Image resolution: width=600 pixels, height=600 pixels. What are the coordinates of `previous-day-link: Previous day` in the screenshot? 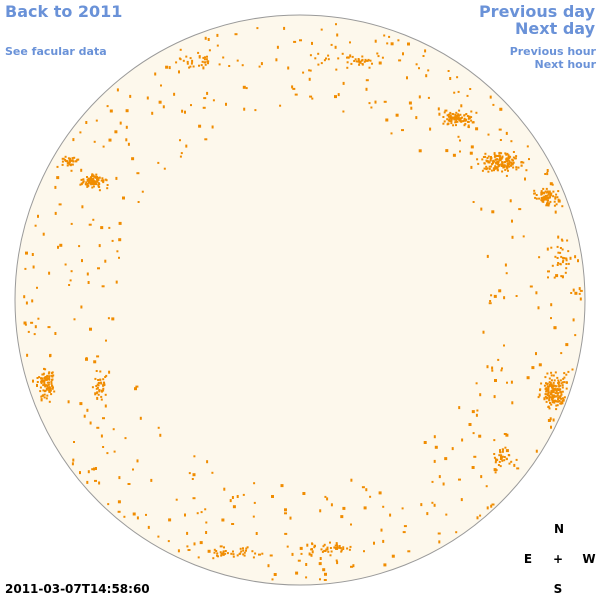 It's located at (536, 11).